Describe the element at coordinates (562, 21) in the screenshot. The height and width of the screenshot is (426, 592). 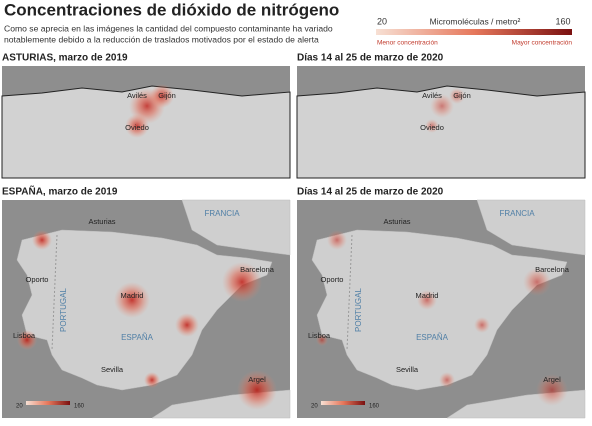
I see `legend-max: 160` at that location.